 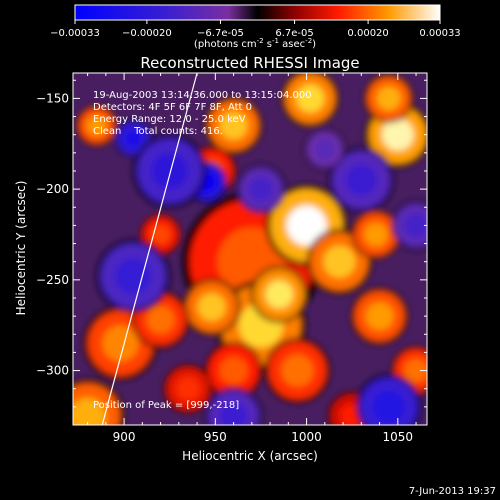 What do you see at coordinates (220, 33) in the screenshot?
I see `colorbar-tick-label: −6.7e-05` at bounding box center [220, 33].